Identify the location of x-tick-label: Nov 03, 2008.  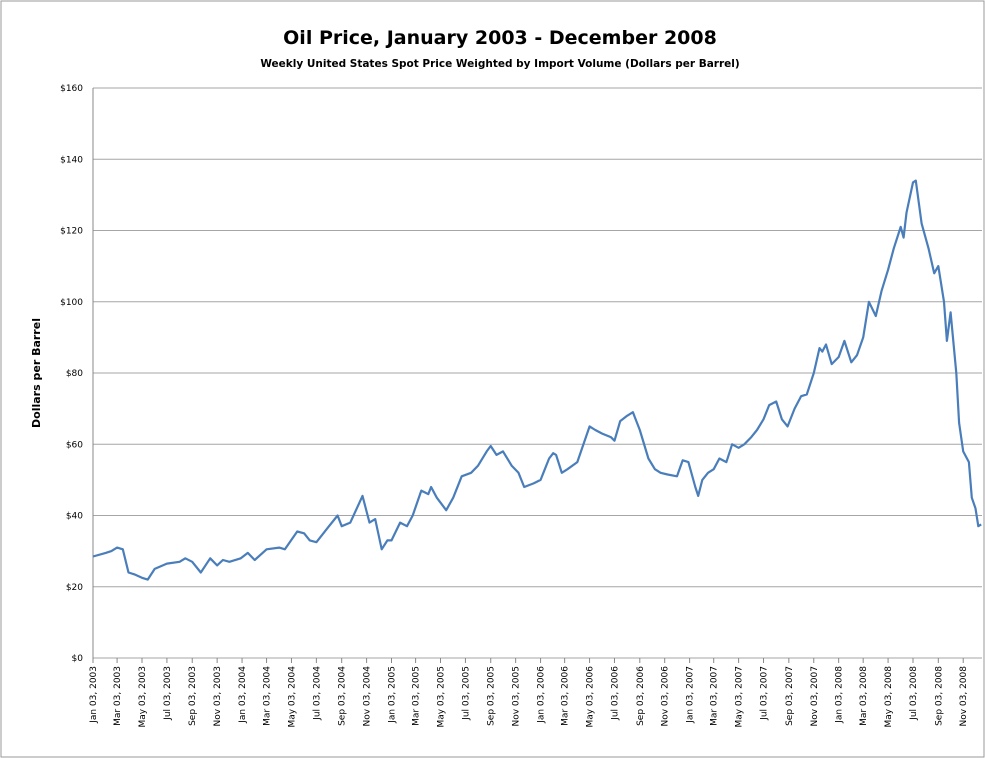
(964, 696).